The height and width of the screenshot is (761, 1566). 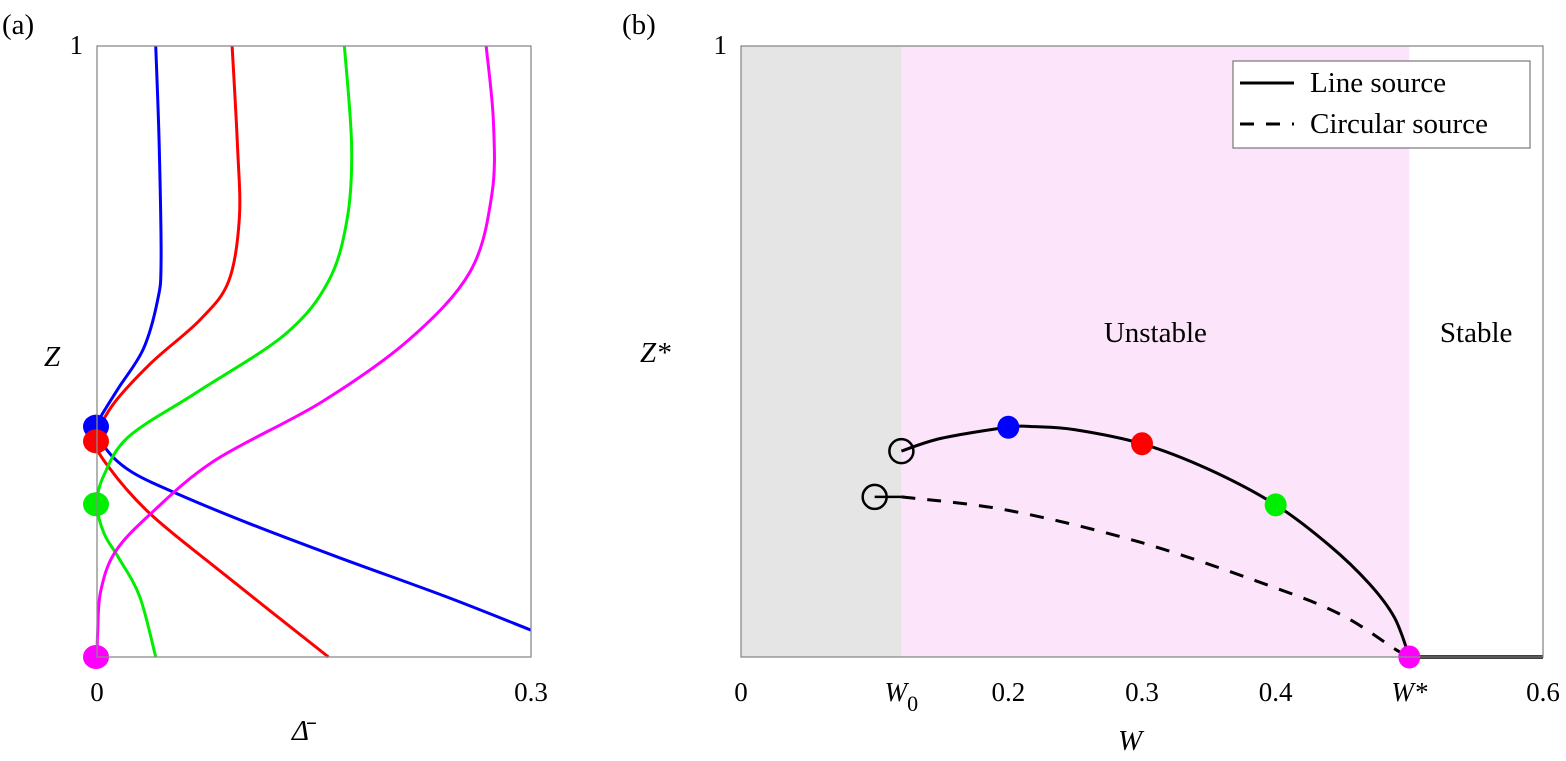 What do you see at coordinates (1008, 692) in the screenshot?
I see `panel-b-xtick-label: 0.2` at bounding box center [1008, 692].